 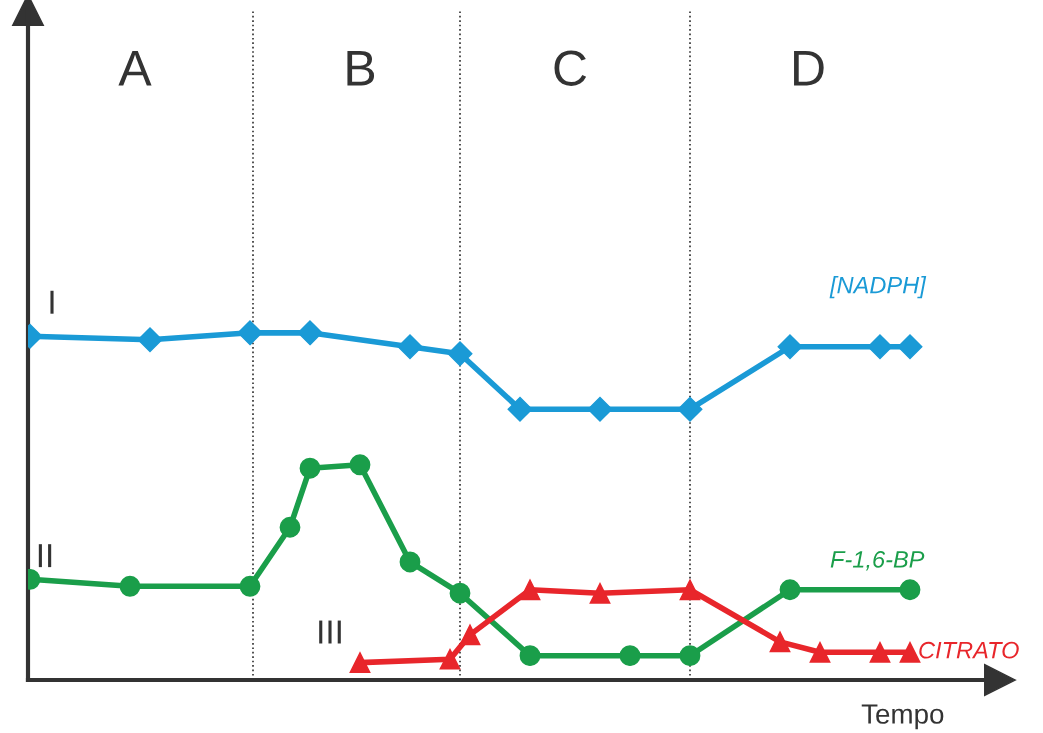 What do you see at coordinates (878, 287) in the screenshot?
I see `series-label: [NADPH]` at bounding box center [878, 287].